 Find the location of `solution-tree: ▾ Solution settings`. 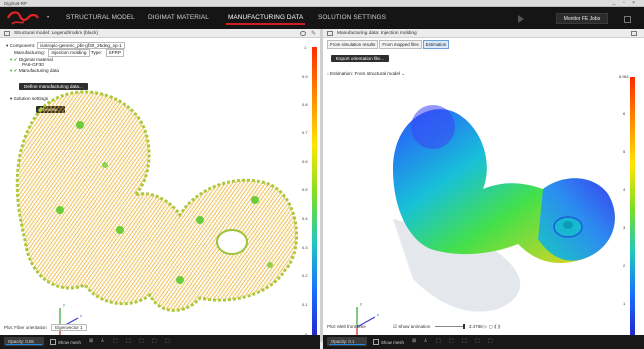

solution-tree: ▾ Solution settings is located at coordinates (29, 98).